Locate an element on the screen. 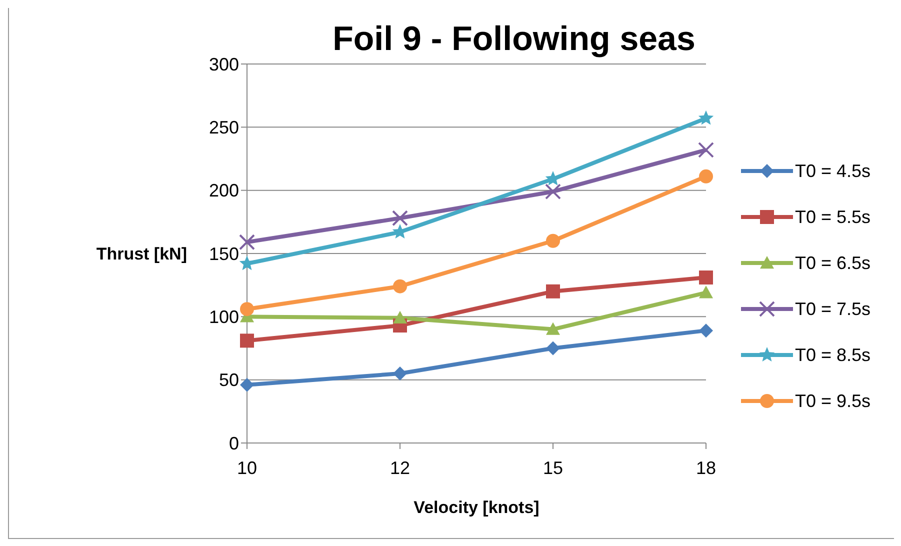 The width and height of the screenshot is (901, 546). legend-label: T0 = 7.5s is located at coordinates (833, 309).